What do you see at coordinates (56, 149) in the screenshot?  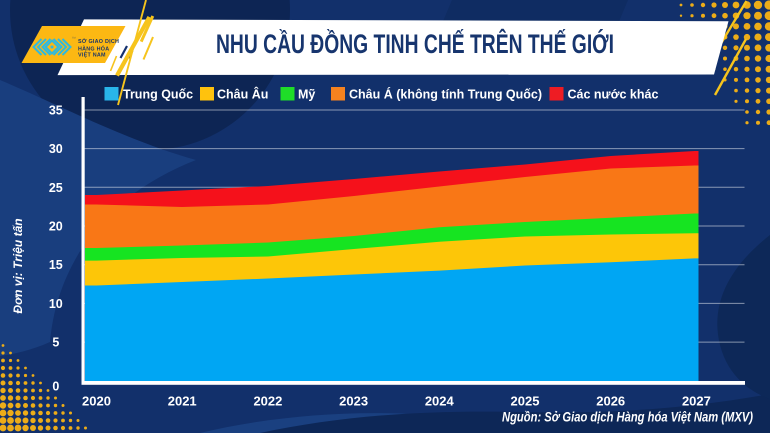 I see `svg-text: 30` at bounding box center [56, 149].